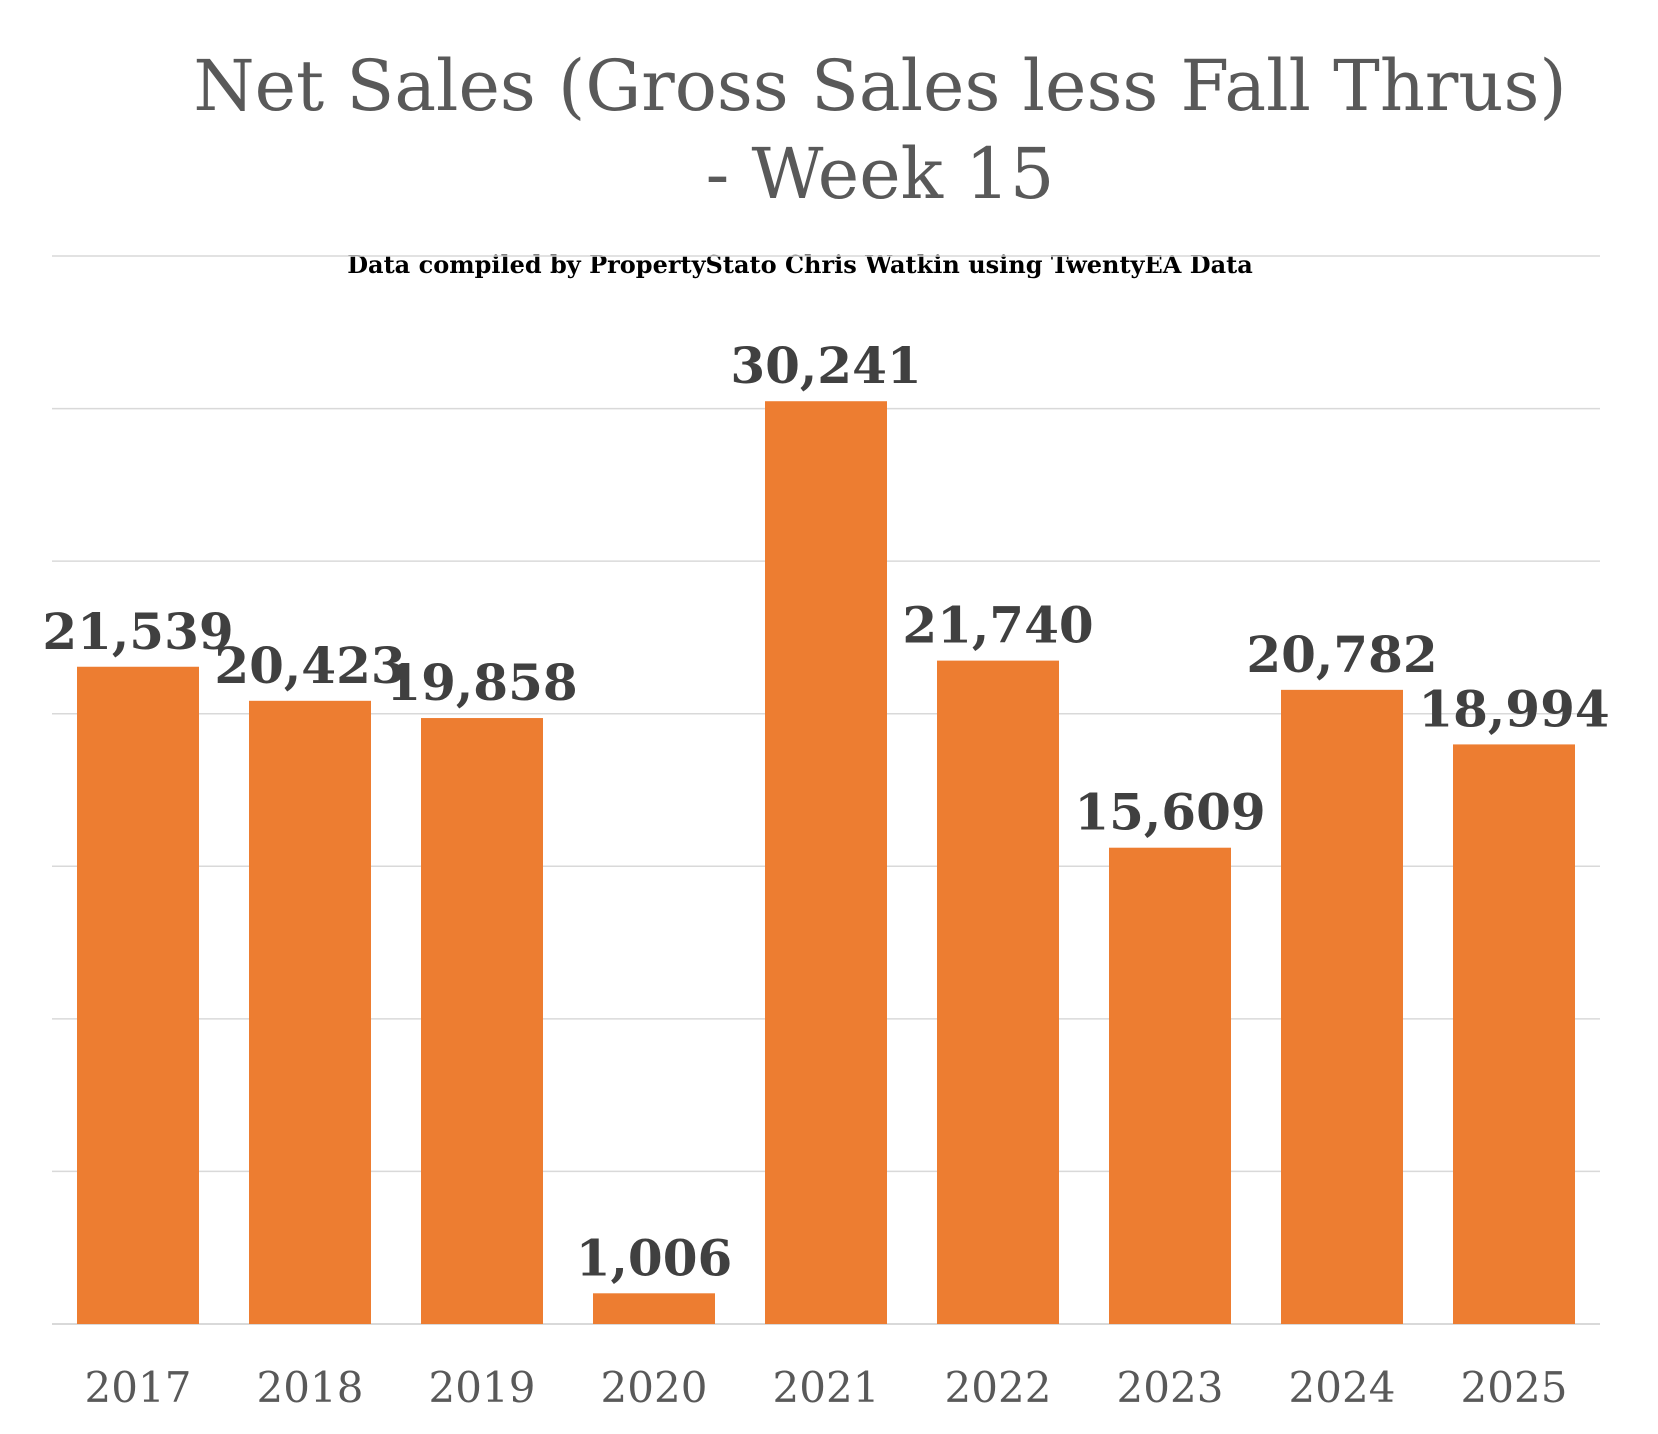 The image size is (1658, 1434). What do you see at coordinates (1170, 1085) in the screenshot?
I see `bar-2023` at bounding box center [1170, 1085].